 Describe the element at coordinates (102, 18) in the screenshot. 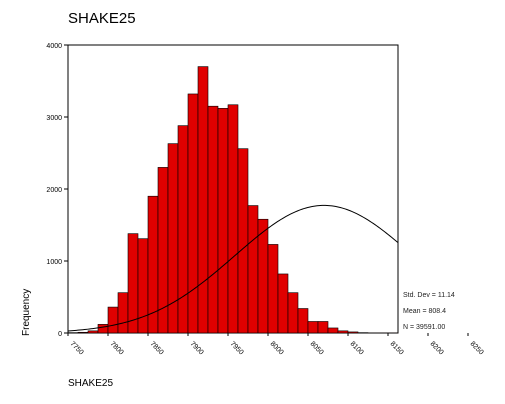

I see `chart-title: SHAKE25` at that location.